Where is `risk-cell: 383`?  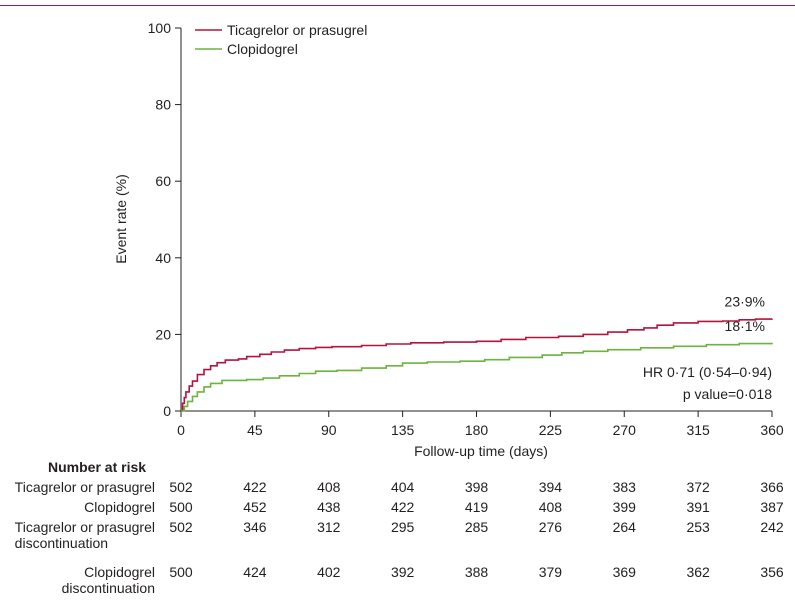 risk-cell: 383 is located at coordinates (624, 487).